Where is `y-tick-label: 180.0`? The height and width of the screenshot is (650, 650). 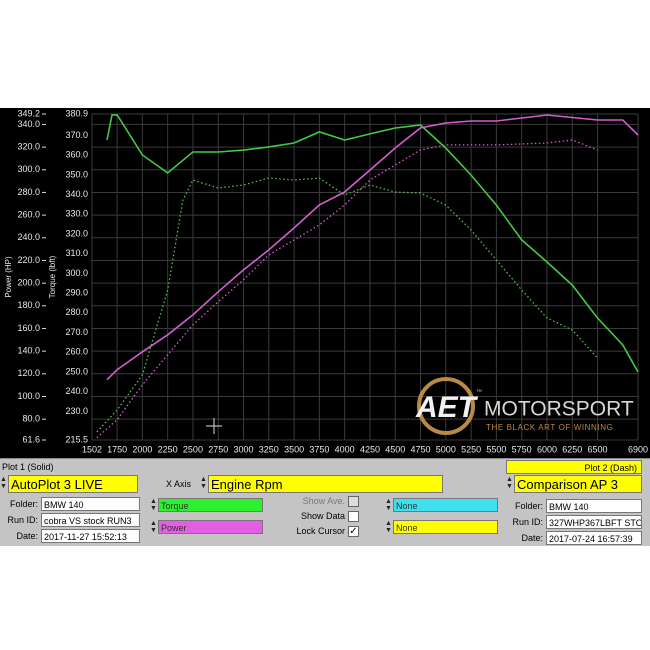 y-tick-label: 180.0 is located at coordinates (28, 305).